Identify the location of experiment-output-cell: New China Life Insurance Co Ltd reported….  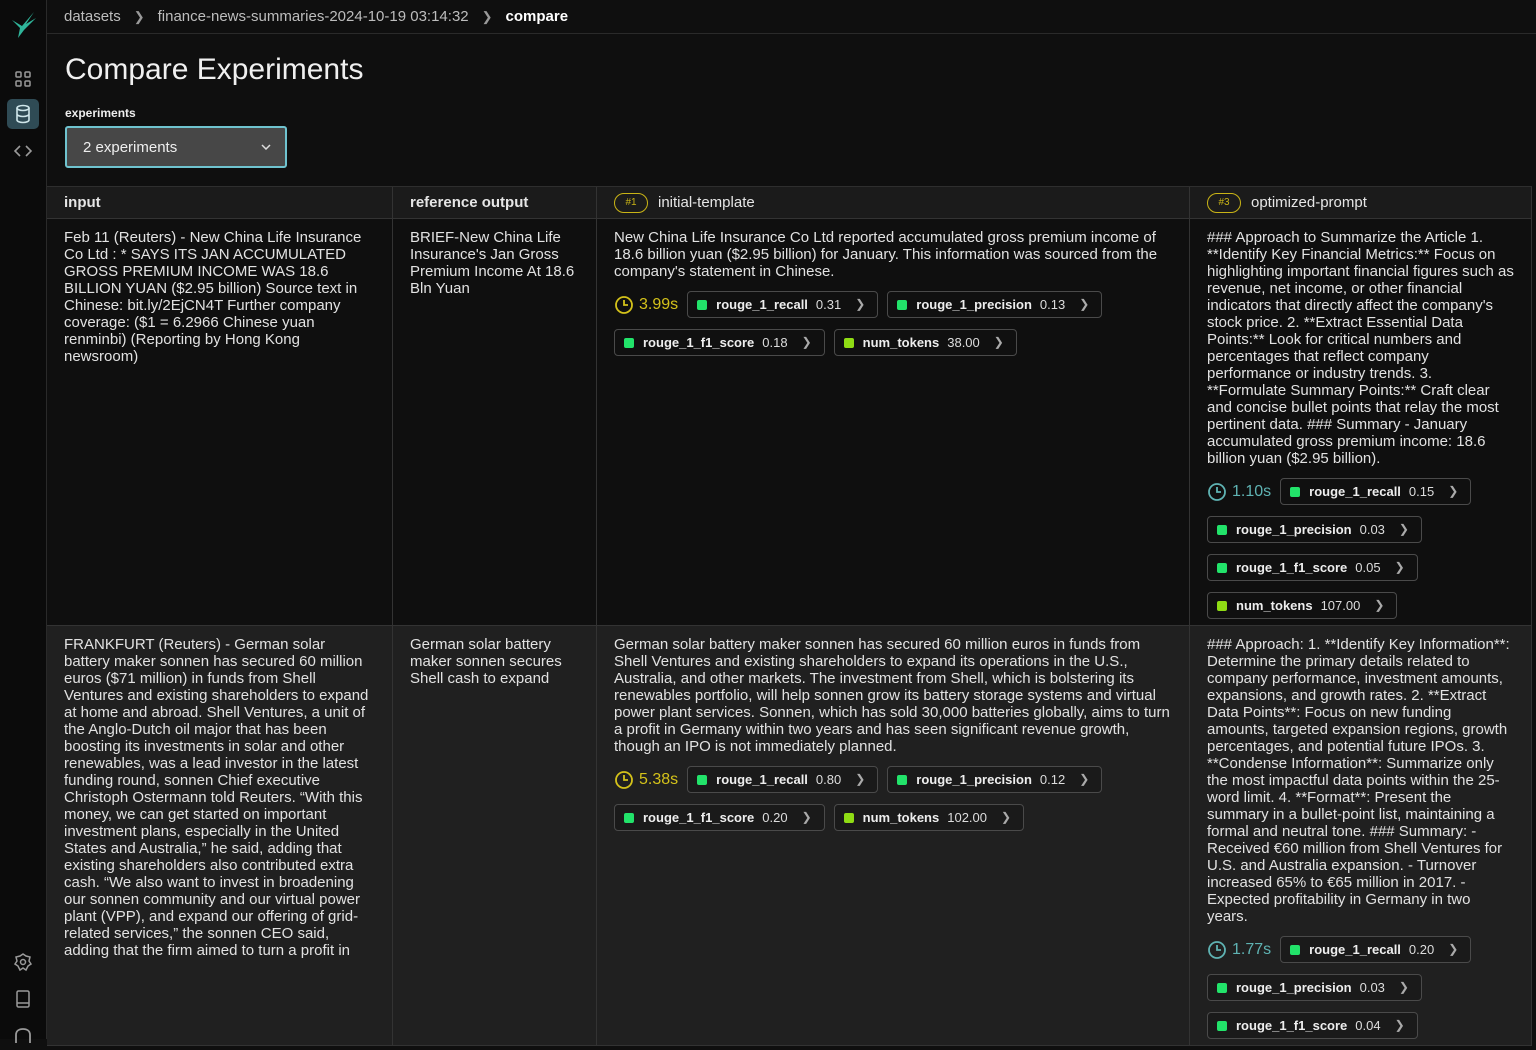
(893, 422).